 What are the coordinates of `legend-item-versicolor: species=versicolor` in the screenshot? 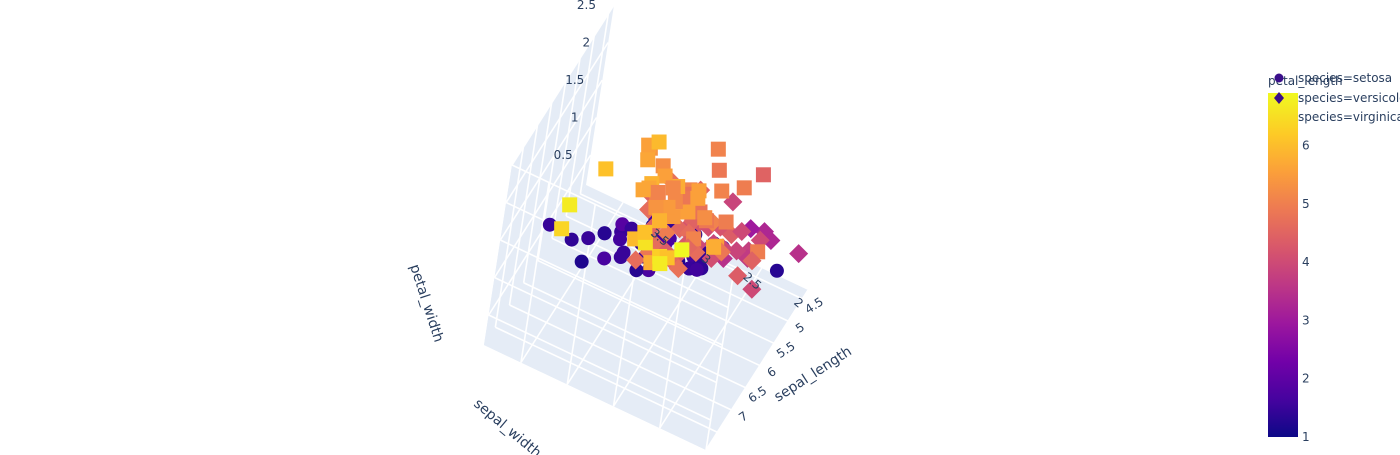 It's located at (1337, 98).